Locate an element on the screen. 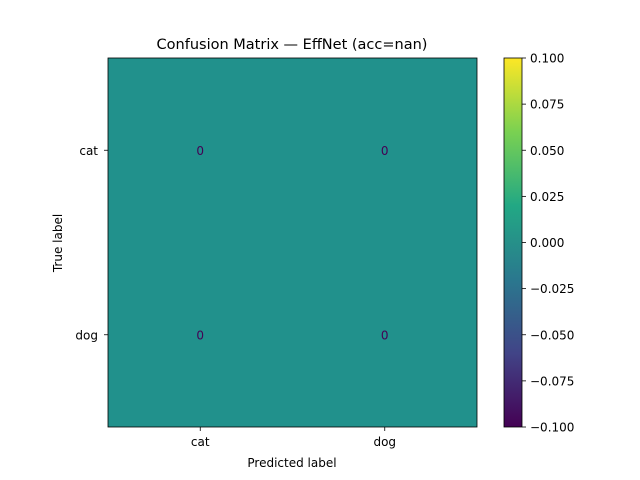 This screenshot has height=480, width=640. x-axis-label: Predicted label is located at coordinates (291, 463).